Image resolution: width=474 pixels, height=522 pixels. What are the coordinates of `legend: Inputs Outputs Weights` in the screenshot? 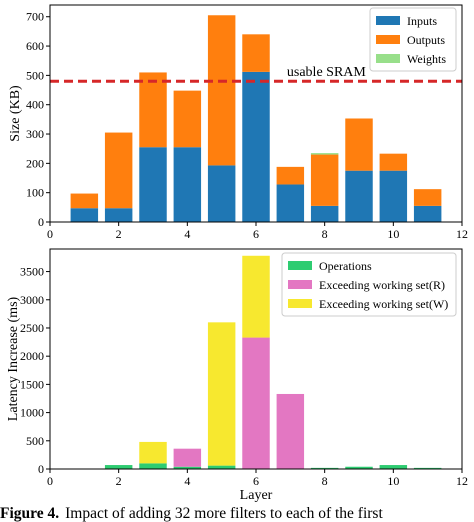 It's located at (413, 39).